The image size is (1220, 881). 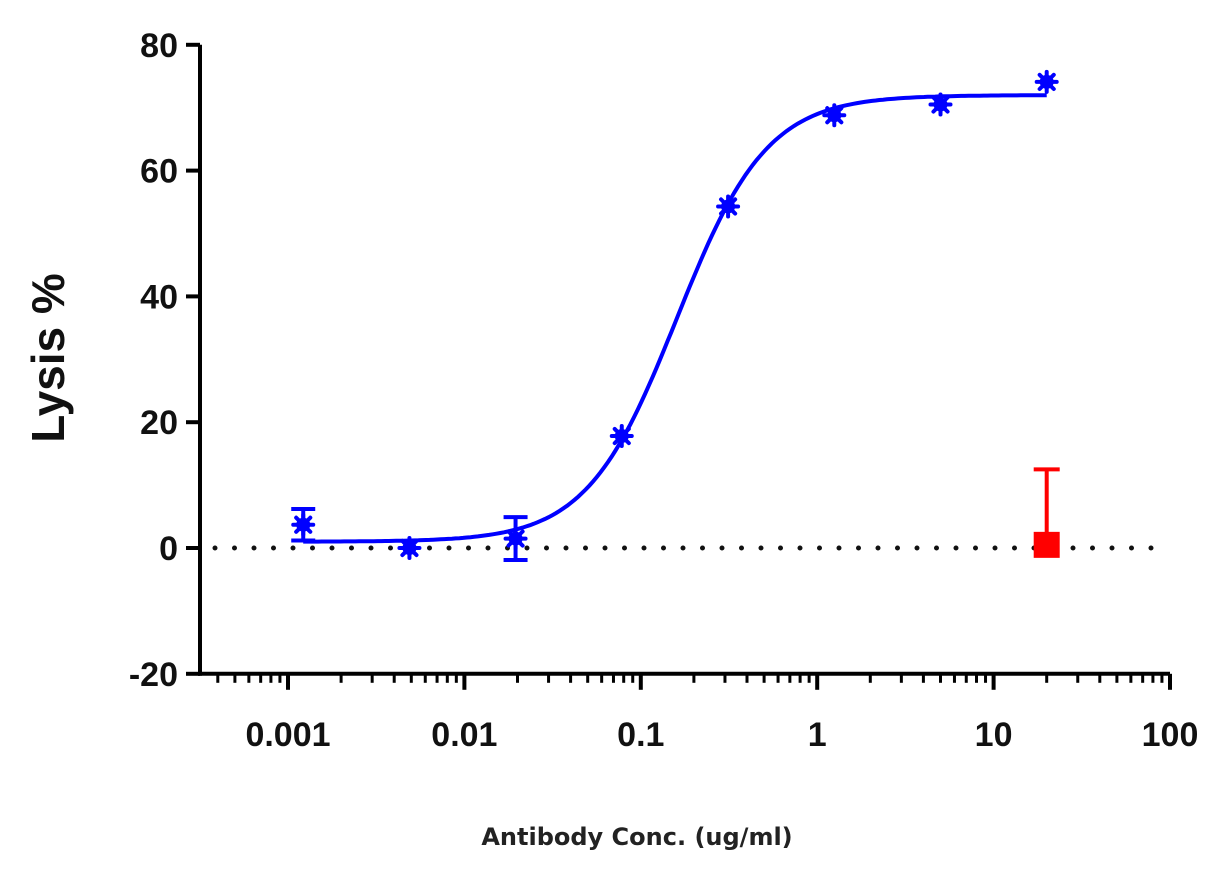 I want to click on y-axis-label: Lysis %, so click(x=48, y=358).